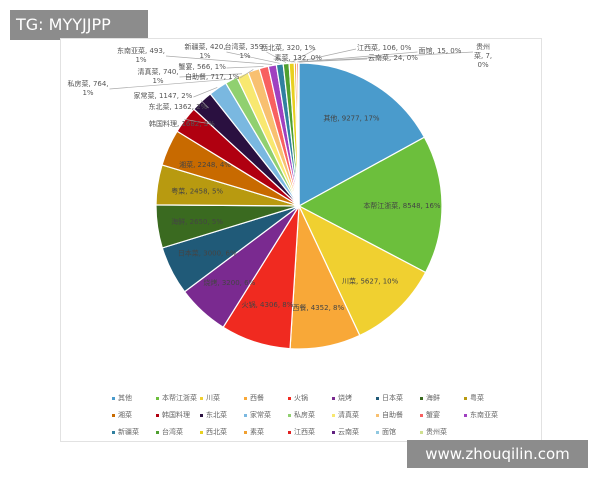 This screenshot has width=600, height=480. What do you see at coordinates (442, 398) in the screenshot?
I see `legend-item: 海鲜` at bounding box center [442, 398].